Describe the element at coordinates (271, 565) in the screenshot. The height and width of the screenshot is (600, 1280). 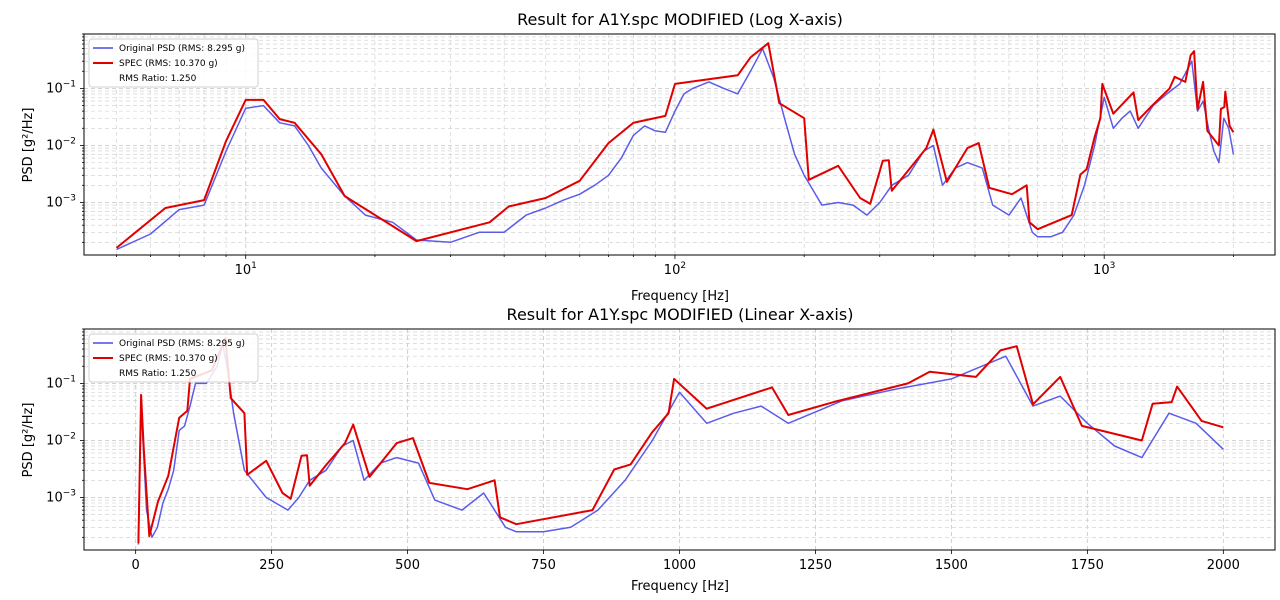
I see `x-tick-label: 250` at that location.